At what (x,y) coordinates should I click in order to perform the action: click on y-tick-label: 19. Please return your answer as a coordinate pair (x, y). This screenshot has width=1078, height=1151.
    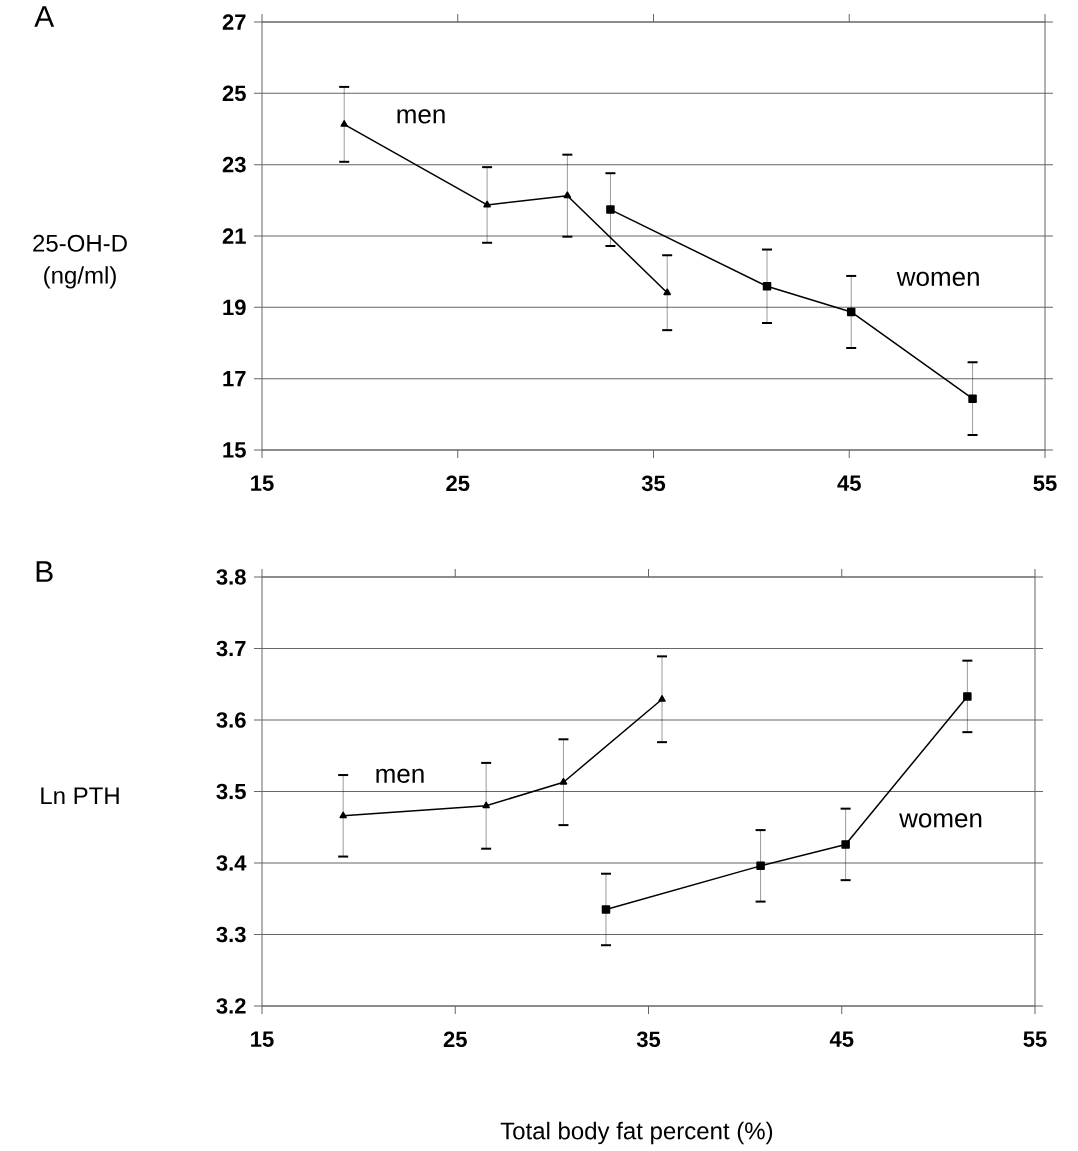
    Looking at the image, I should click on (234, 307).